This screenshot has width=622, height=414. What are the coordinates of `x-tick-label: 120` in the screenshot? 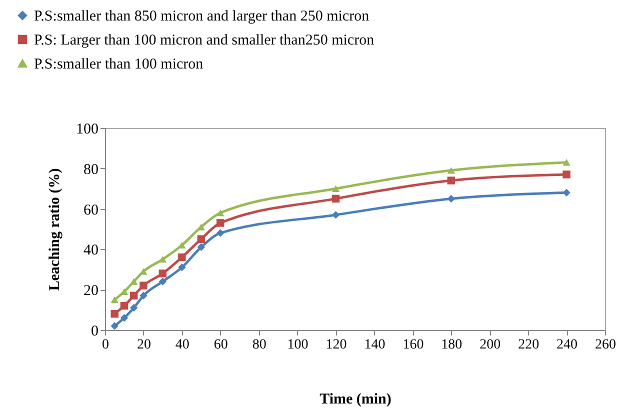 It's located at (336, 345).